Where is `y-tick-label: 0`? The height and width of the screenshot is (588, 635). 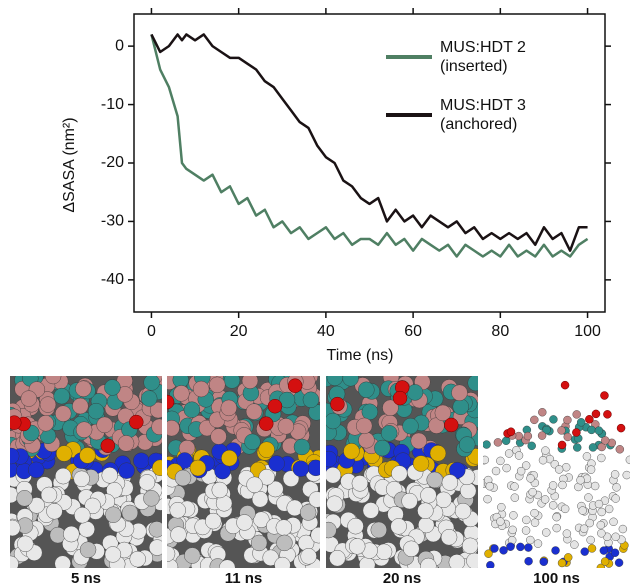 y-tick-label: 0 is located at coordinates (119, 45).